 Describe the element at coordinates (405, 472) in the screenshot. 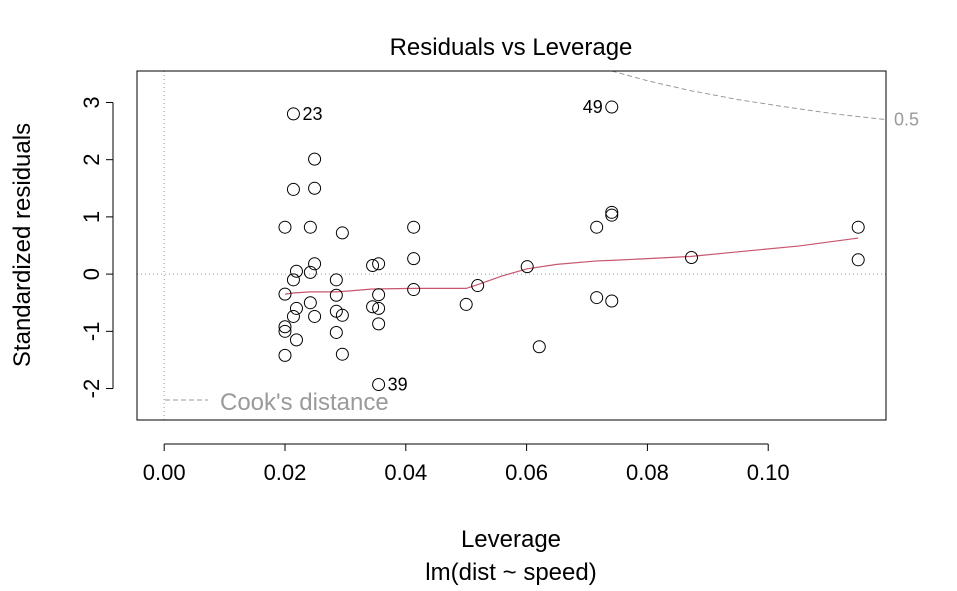

I see `x-tick-label: 0.04` at that location.